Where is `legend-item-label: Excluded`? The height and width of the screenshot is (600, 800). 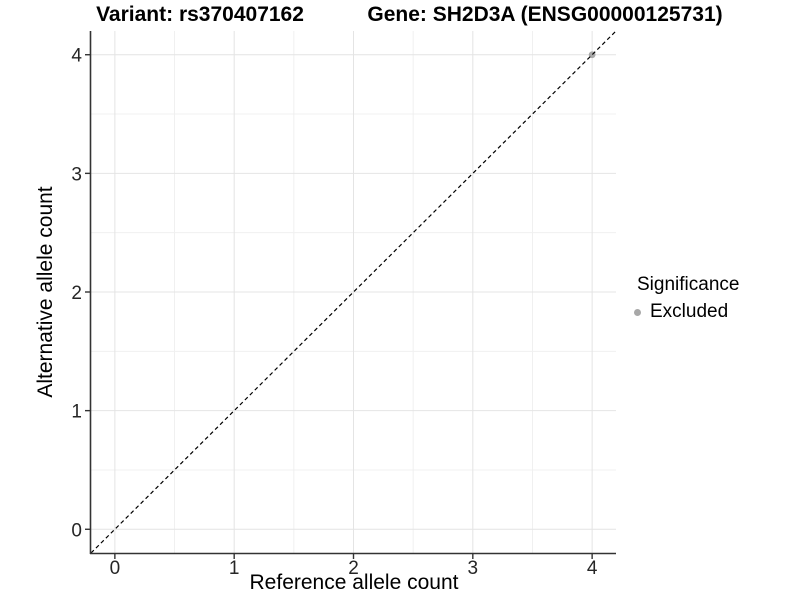
legend-item-label: Excluded is located at coordinates (689, 311).